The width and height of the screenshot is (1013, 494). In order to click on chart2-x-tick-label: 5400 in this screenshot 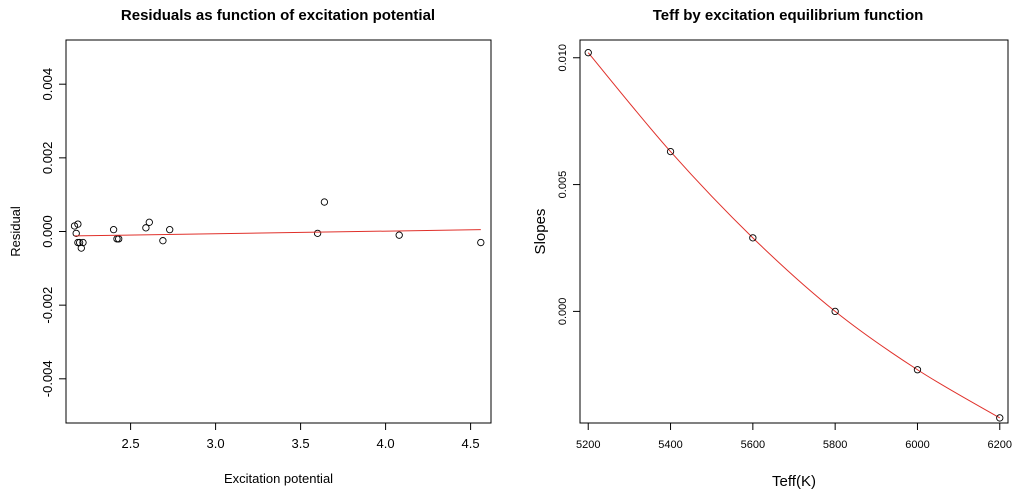, I will do `click(670, 445)`.